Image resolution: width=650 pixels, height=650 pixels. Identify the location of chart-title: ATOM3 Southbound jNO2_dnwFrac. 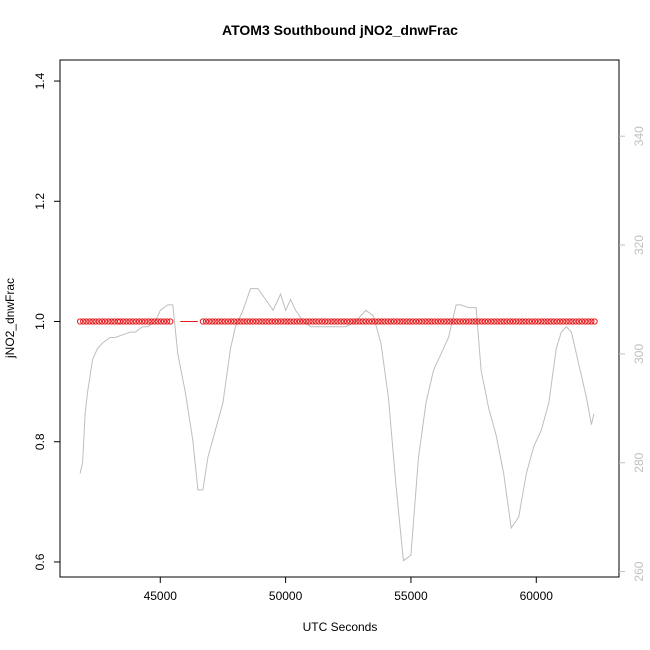
(340, 30).